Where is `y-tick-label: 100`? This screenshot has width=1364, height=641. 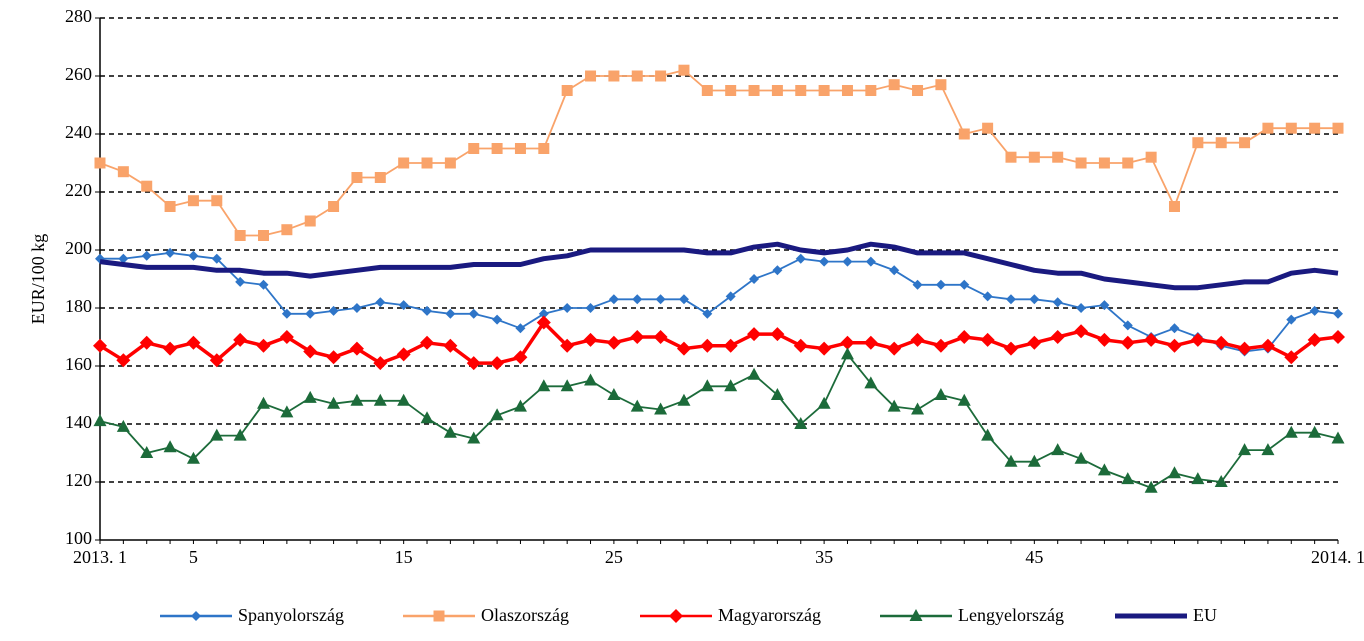 y-tick-label: 100 is located at coordinates (78, 538).